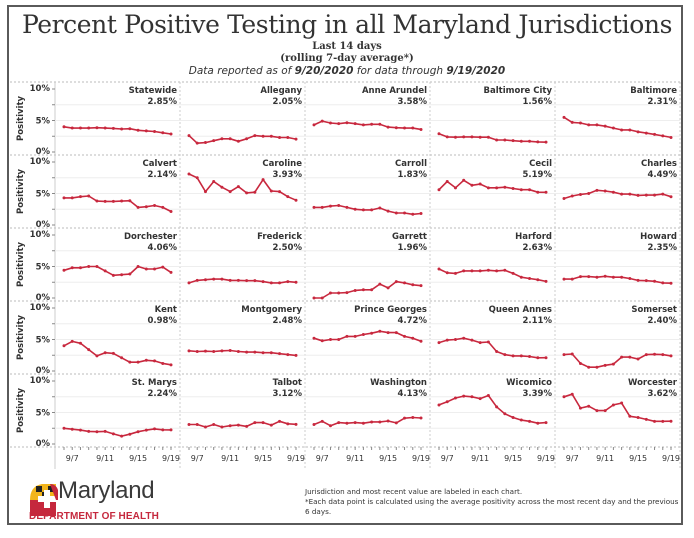  Describe the element at coordinates (21, 192) in the screenshot. I see `y-axis-label: Positivity` at that location.